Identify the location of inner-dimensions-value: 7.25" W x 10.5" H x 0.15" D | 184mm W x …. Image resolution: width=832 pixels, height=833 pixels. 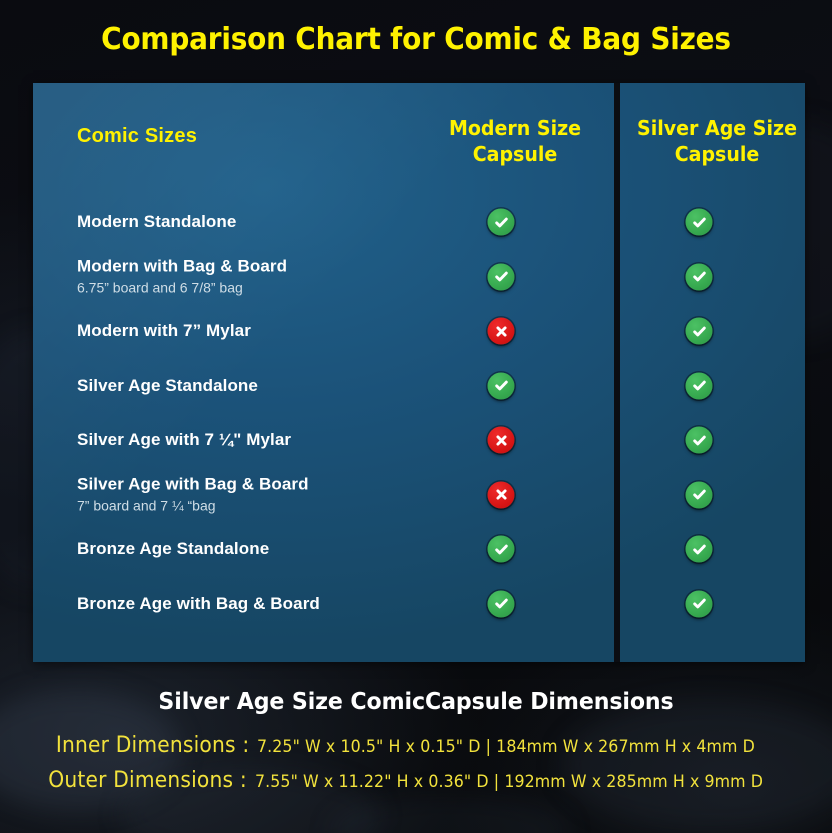
(506, 747).